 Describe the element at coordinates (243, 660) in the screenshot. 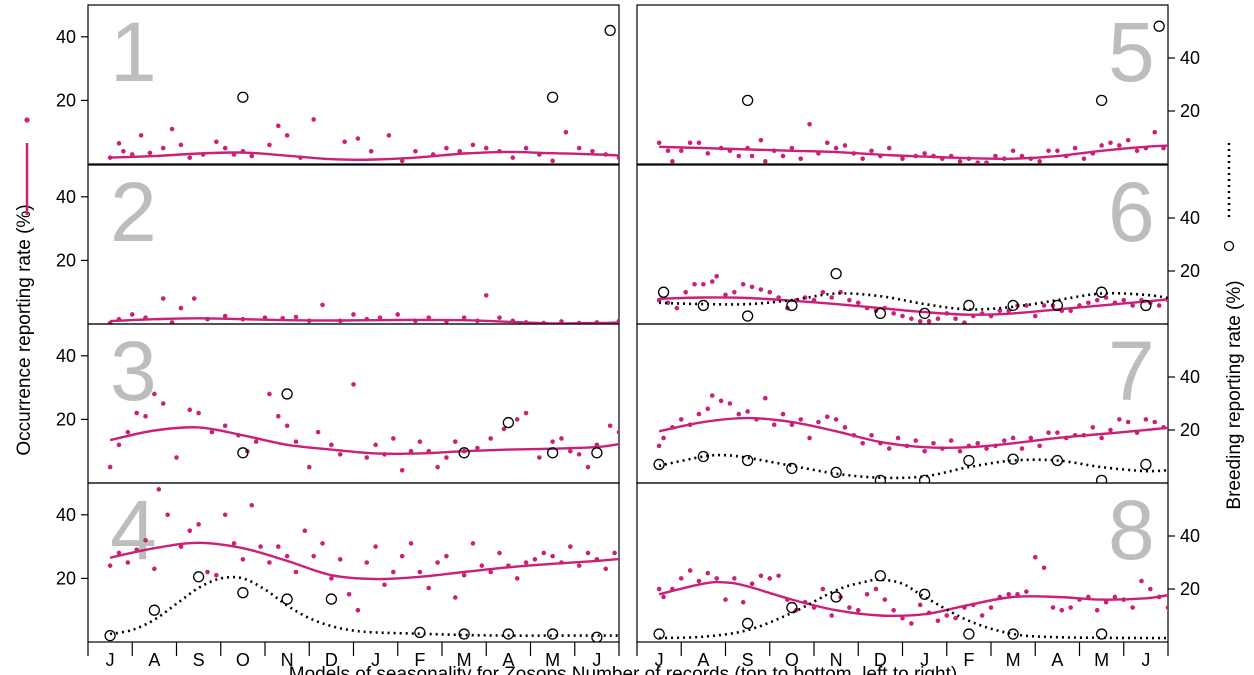

I see `x-tick-label: O` at that location.